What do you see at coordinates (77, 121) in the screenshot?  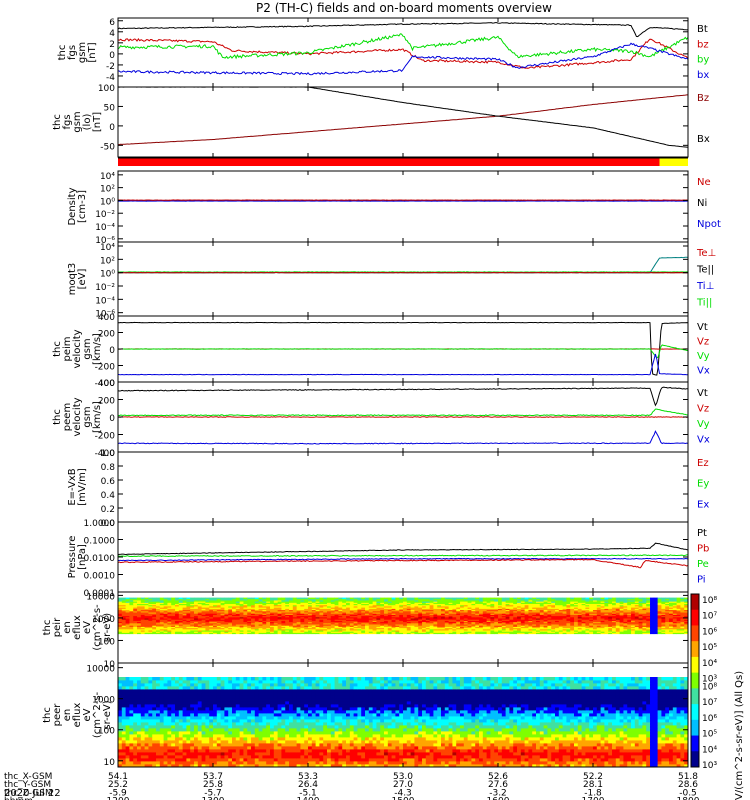 I see `y-axis-label: gsm` at bounding box center [77, 121].